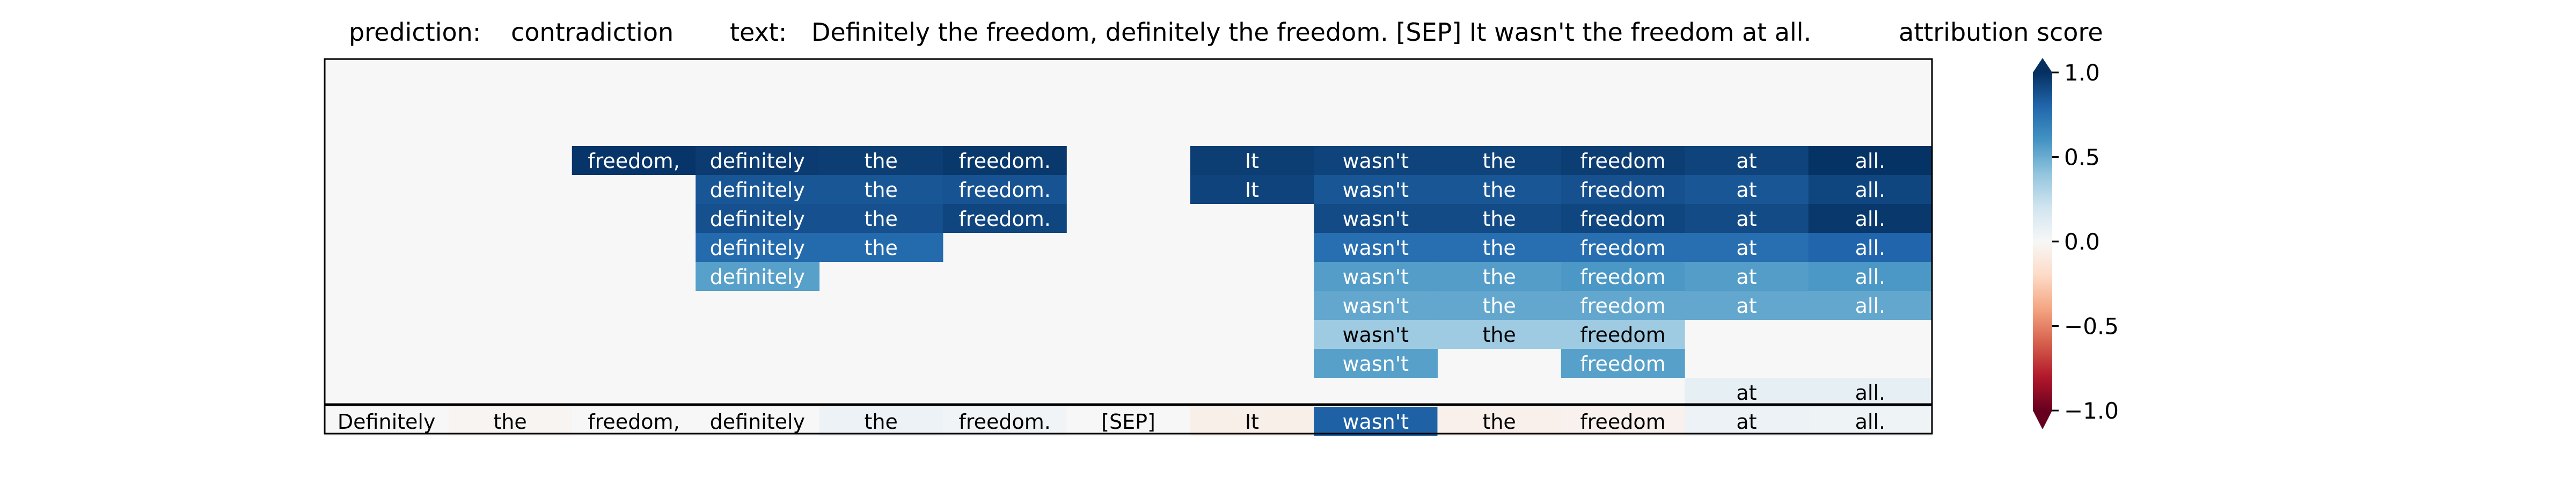 The image size is (2576, 483). What do you see at coordinates (2001, 32) in the screenshot?
I see `colorbar-title: attribution score` at bounding box center [2001, 32].